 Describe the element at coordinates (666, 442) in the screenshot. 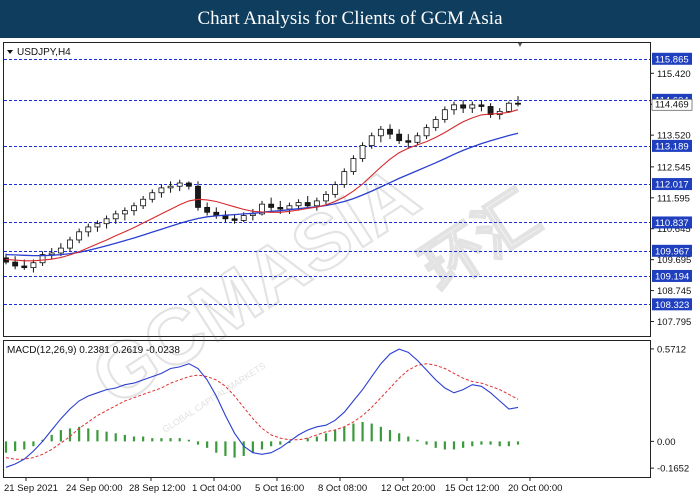

I see `macd-tick-label: 0.00` at that location.